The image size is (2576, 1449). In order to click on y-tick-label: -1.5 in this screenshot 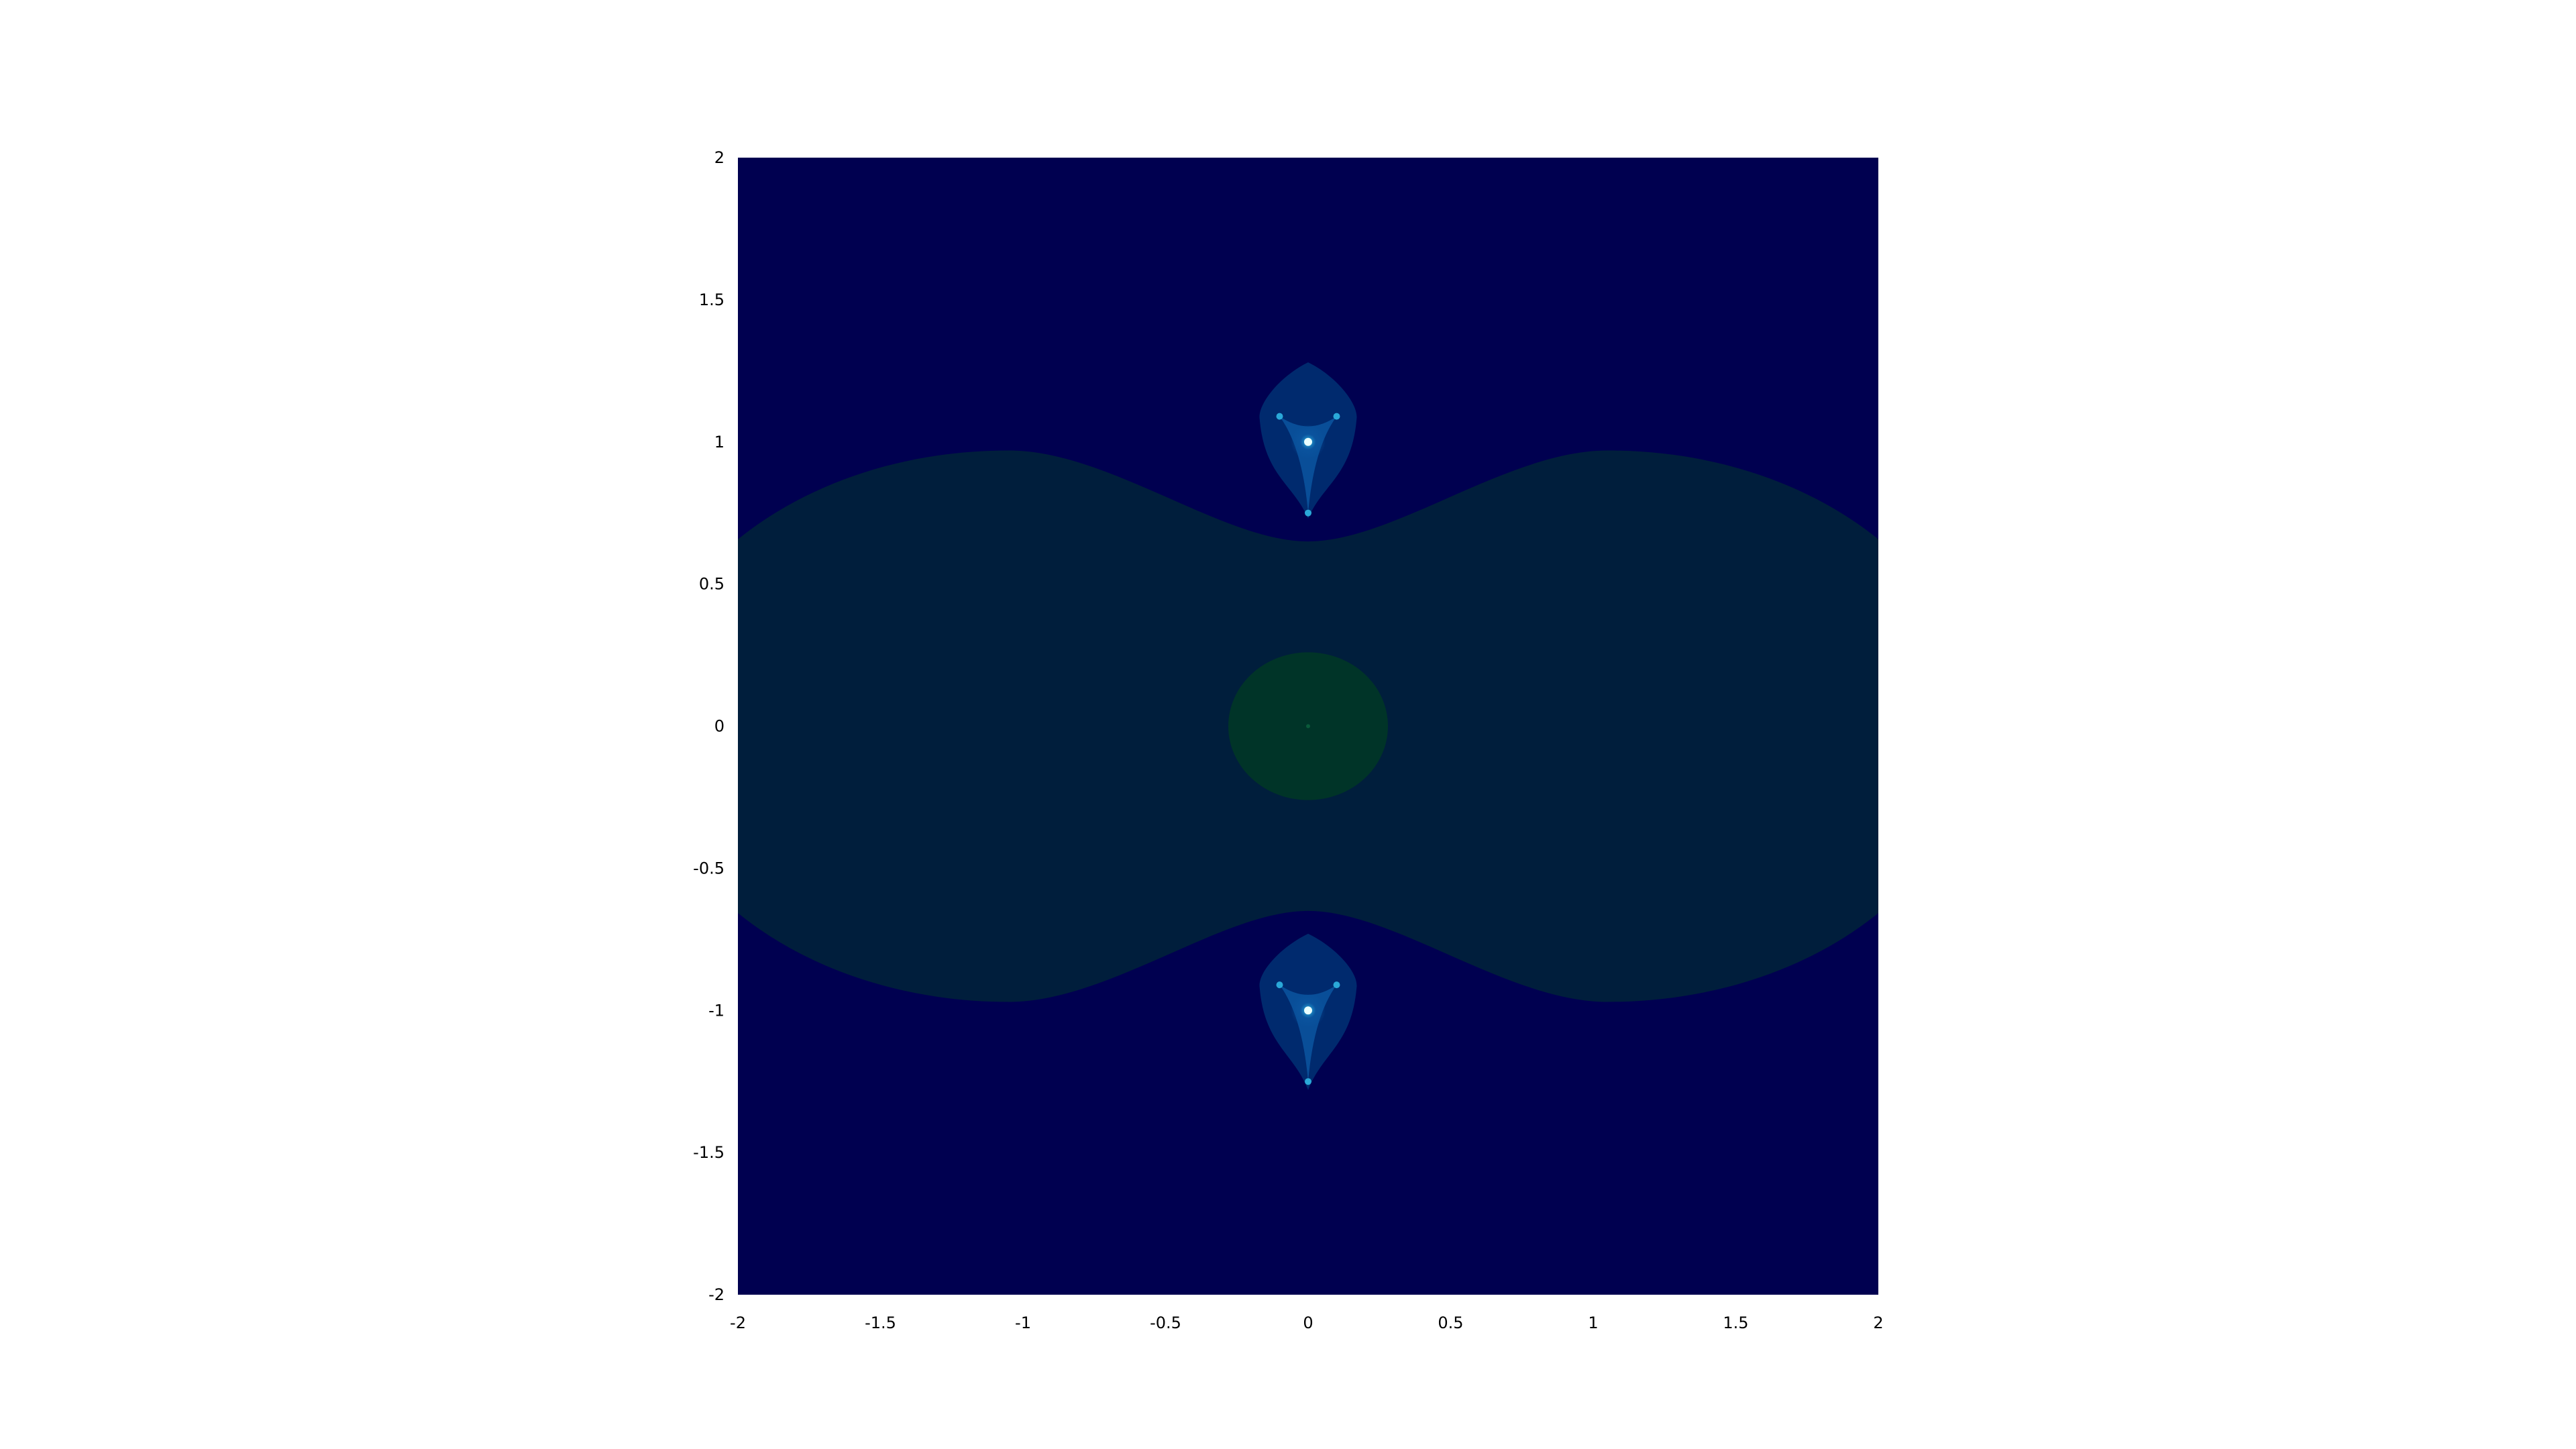, I will do `click(708, 1152)`.